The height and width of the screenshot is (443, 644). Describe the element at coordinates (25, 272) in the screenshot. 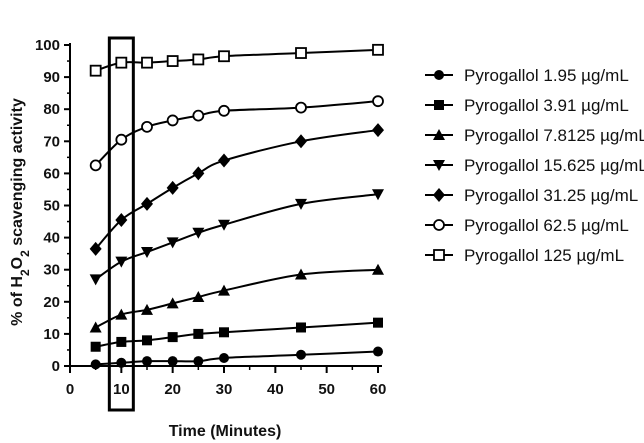

I see `y-axis-title-sub1: 2` at that location.